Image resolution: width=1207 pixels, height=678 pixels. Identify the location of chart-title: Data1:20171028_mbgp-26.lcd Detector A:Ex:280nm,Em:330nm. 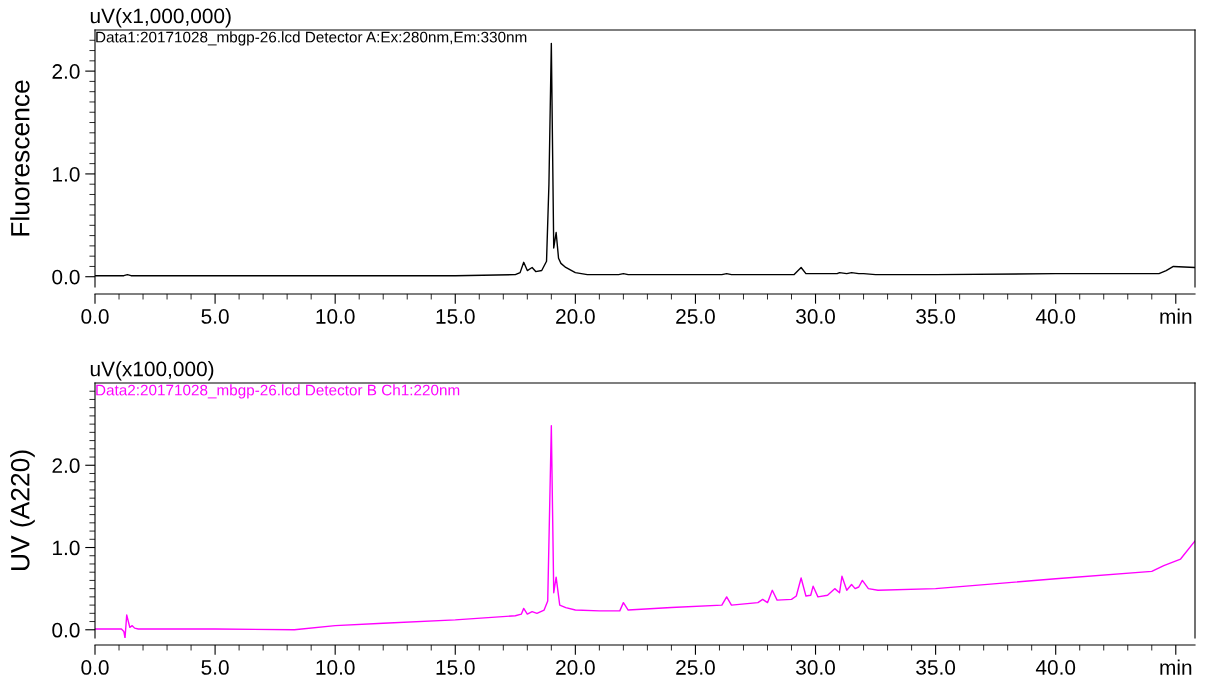
(311, 38).